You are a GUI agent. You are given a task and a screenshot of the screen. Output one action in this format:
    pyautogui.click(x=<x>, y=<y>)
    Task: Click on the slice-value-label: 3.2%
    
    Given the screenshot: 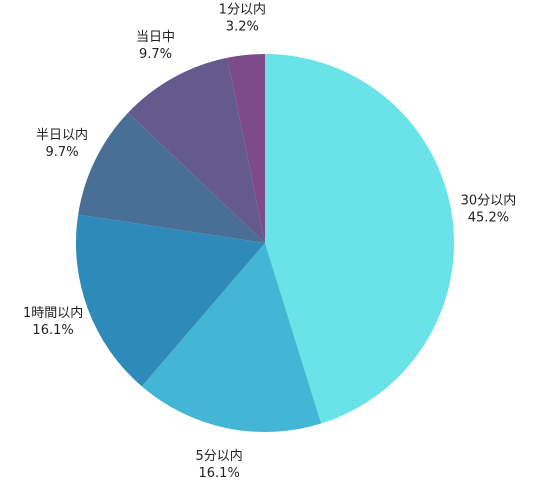 What is the action you would take?
    pyautogui.click(x=242, y=27)
    